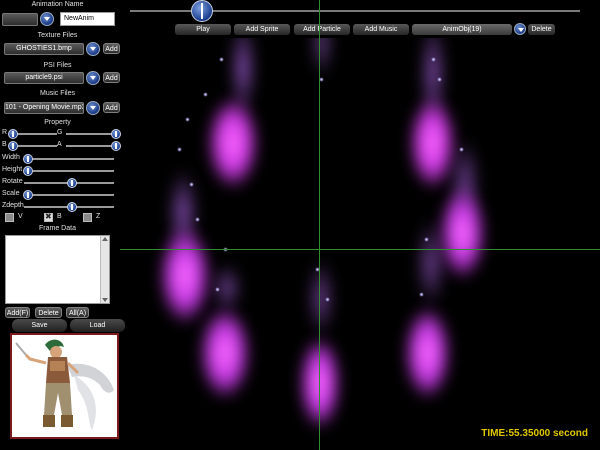 The width and height of the screenshot is (600, 450). What do you see at coordinates (105, 239) in the screenshot?
I see `scroll-up-icon` at bounding box center [105, 239].